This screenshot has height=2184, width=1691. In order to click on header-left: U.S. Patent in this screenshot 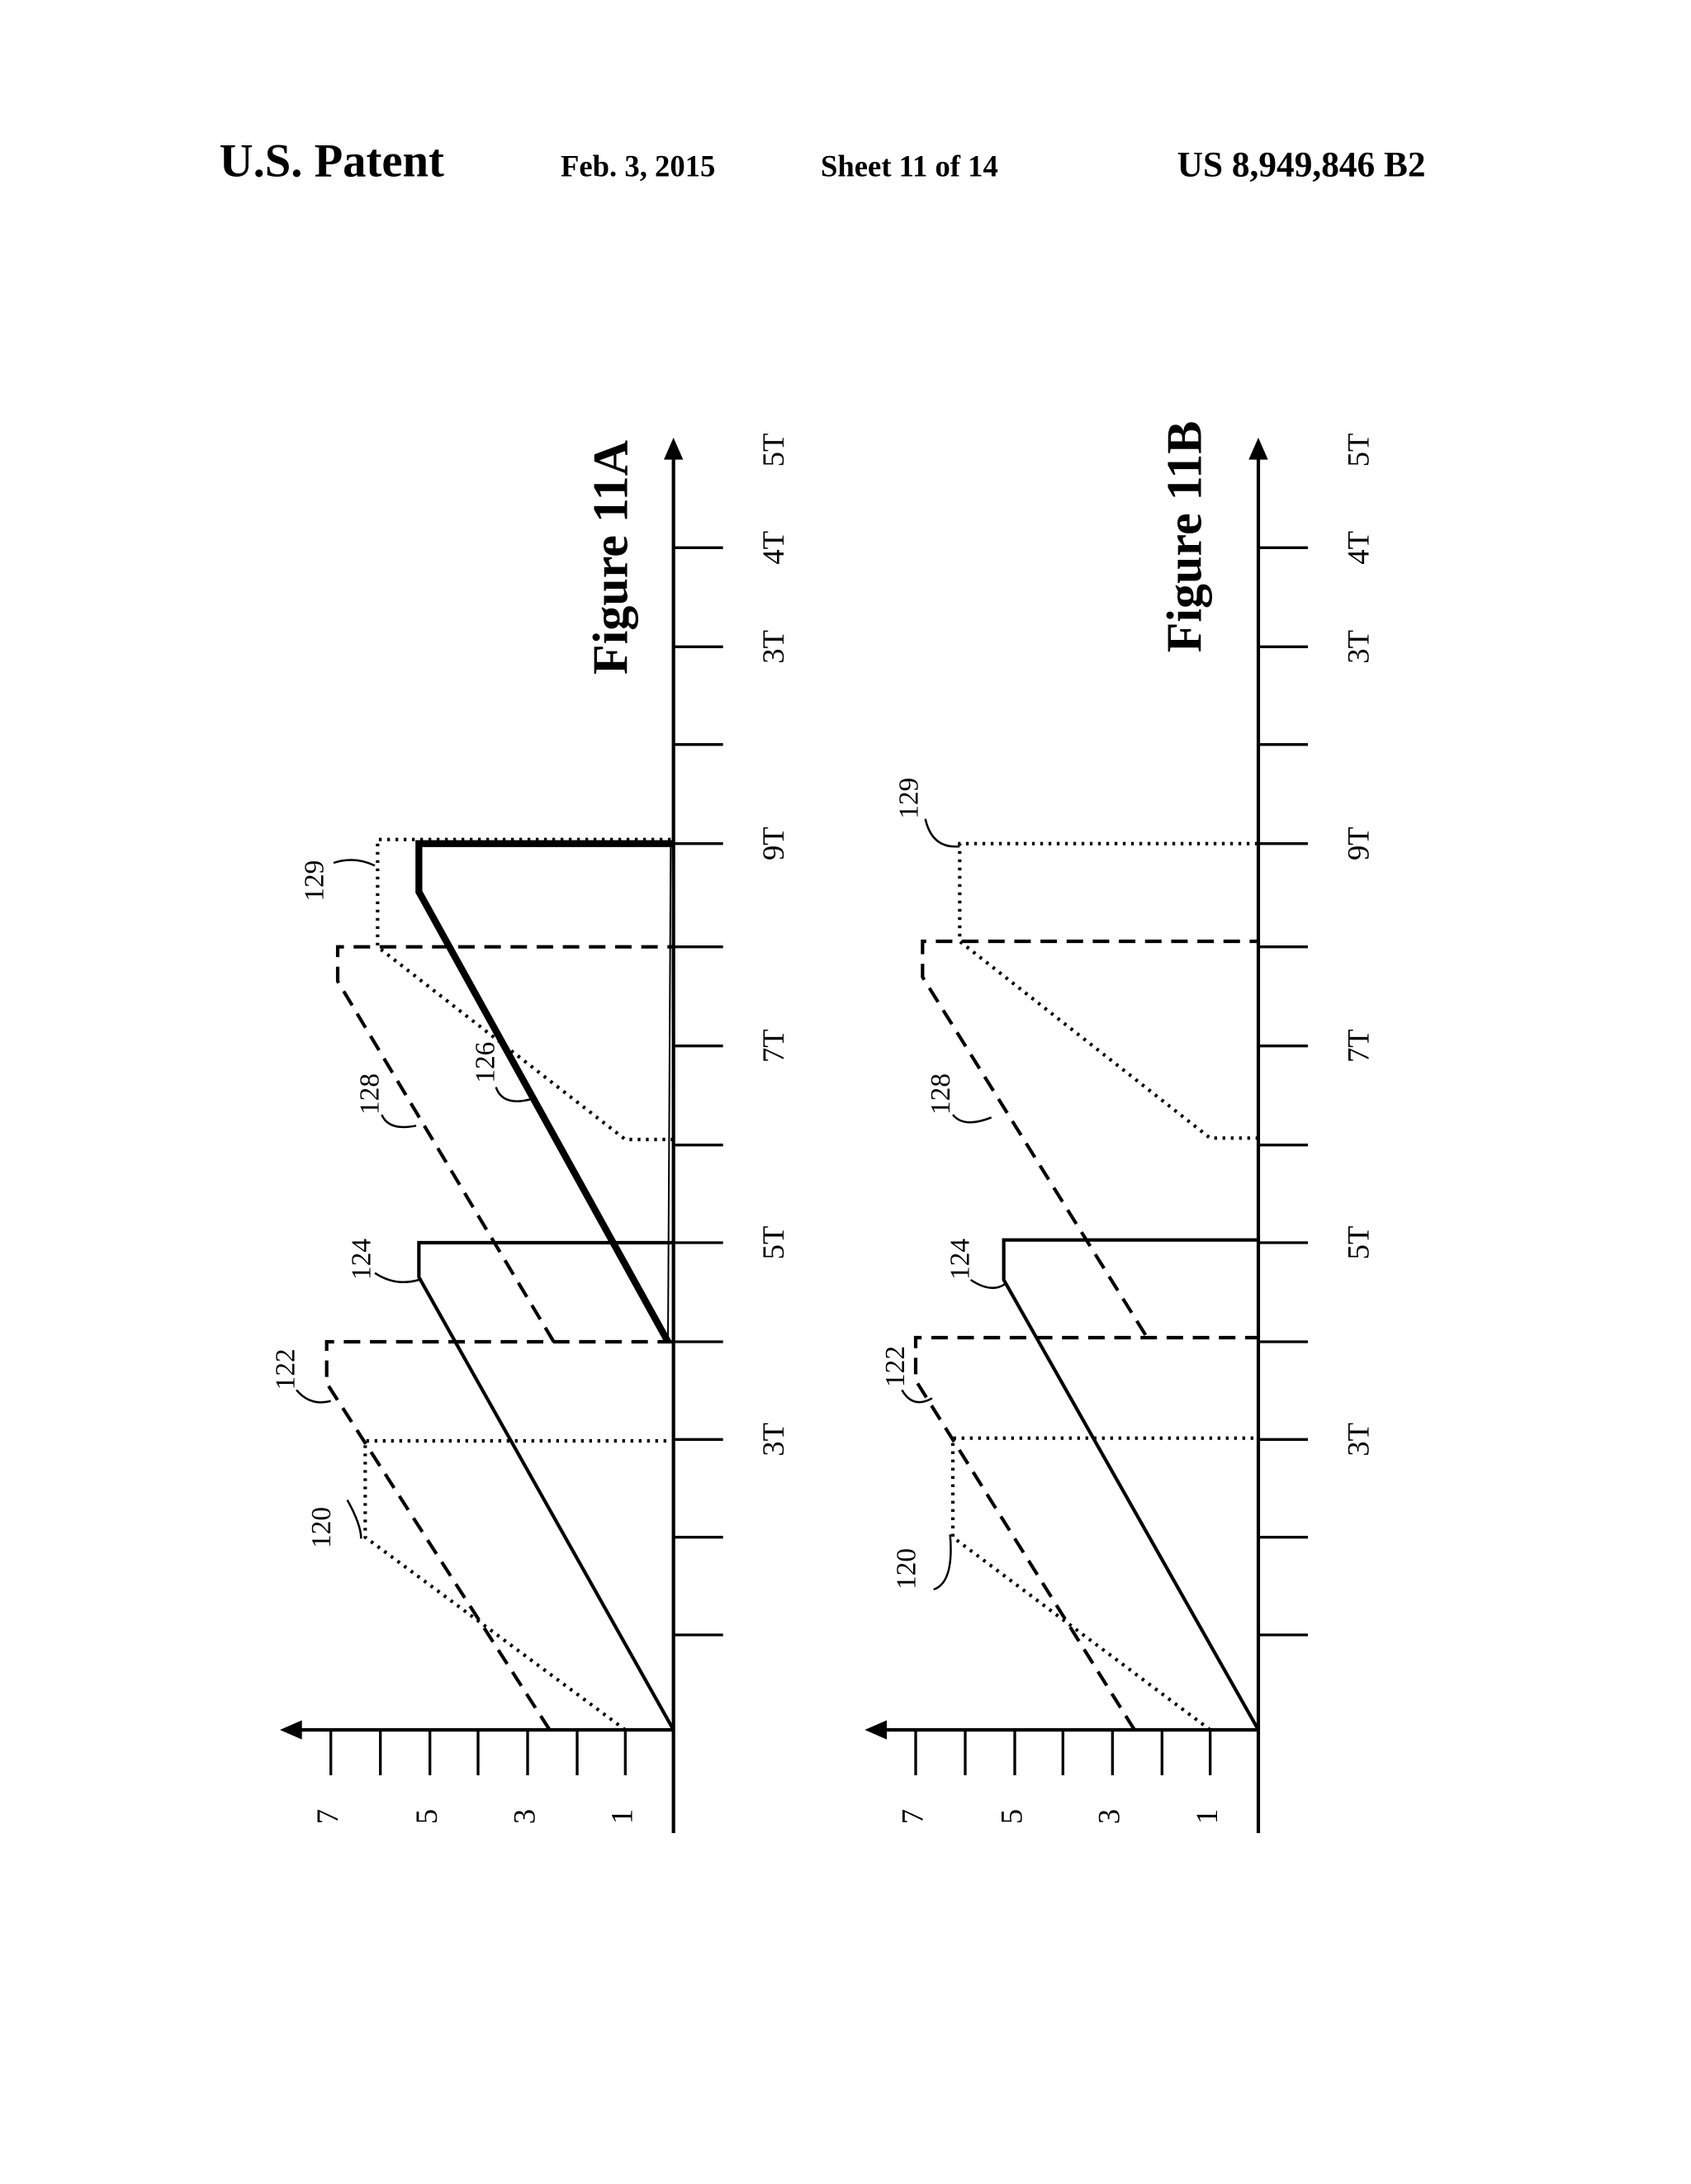, I will do `click(332, 161)`.